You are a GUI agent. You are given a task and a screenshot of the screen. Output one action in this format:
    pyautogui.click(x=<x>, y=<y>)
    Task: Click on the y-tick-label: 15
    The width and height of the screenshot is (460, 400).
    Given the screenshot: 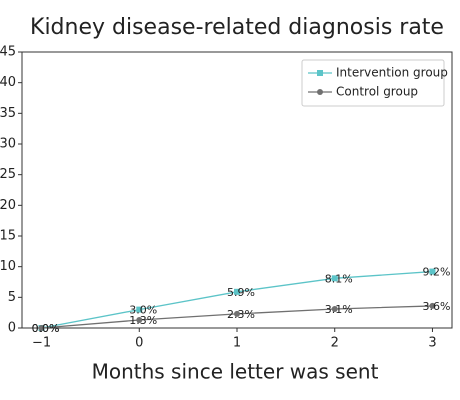 What is the action you would take?
    pyautogui.click(x=8, y=236)
    